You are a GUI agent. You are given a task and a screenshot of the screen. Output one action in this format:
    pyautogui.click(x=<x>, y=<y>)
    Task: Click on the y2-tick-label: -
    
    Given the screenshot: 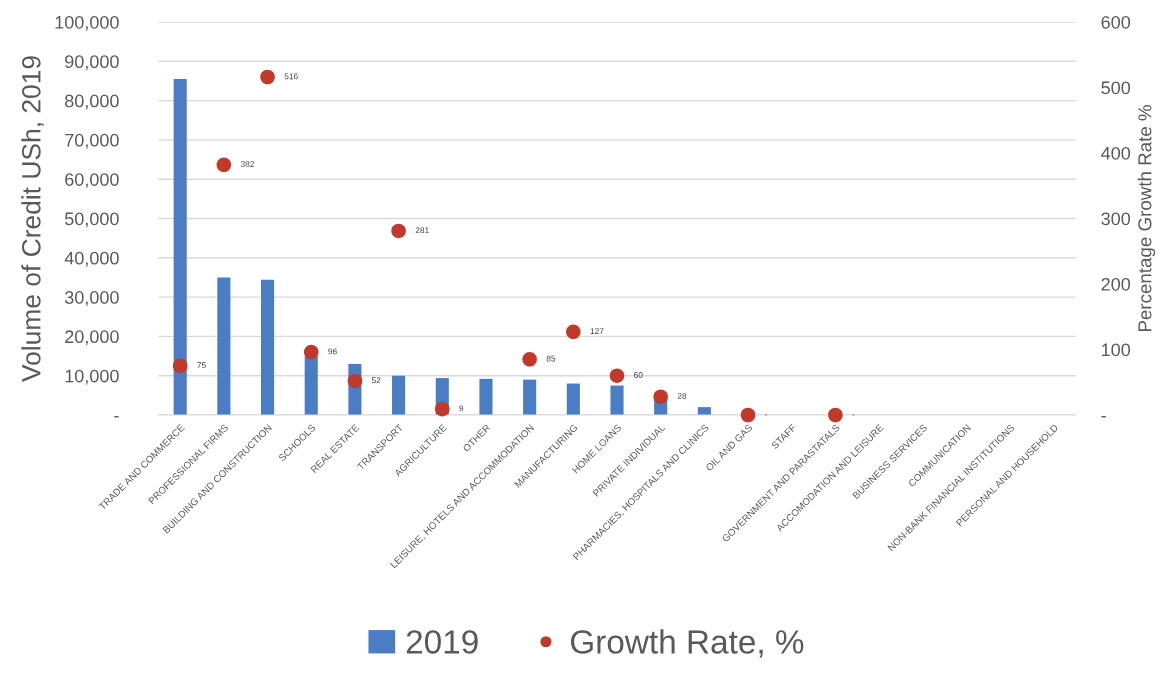 What is the action you would take?
    pyautogui.click(x=1103, y=417)
    